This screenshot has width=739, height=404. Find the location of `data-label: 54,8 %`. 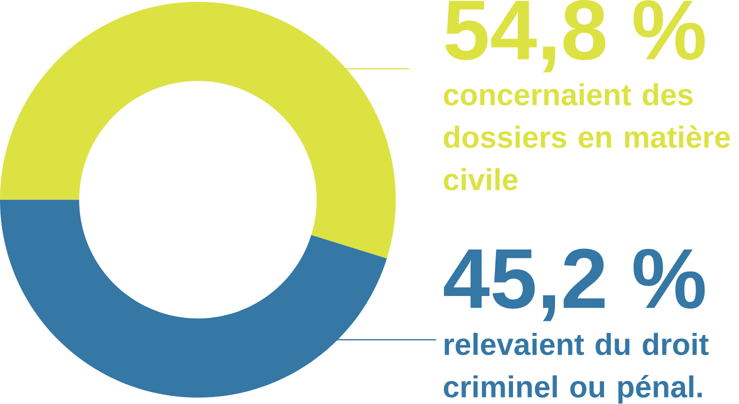

data-label: 54,8 % is located at coordinates (575, 36).